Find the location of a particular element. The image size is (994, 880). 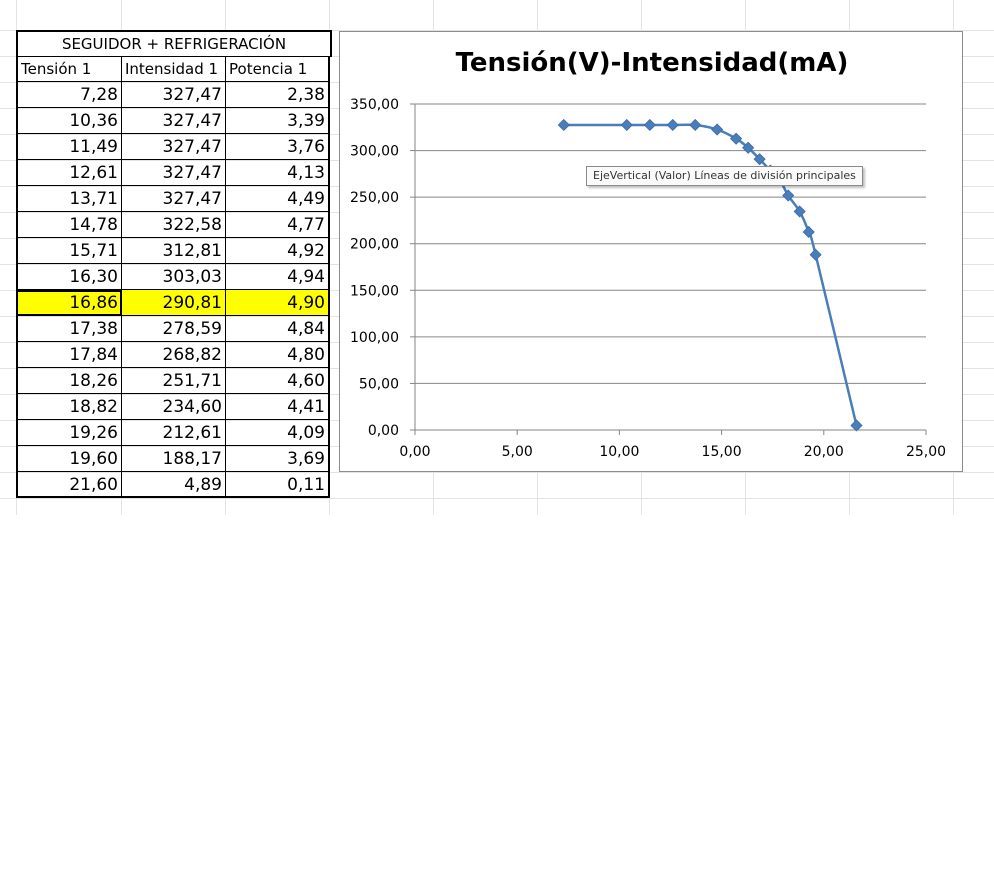

intensidad-cell: 251,71 is located at coordinates (174, 381).